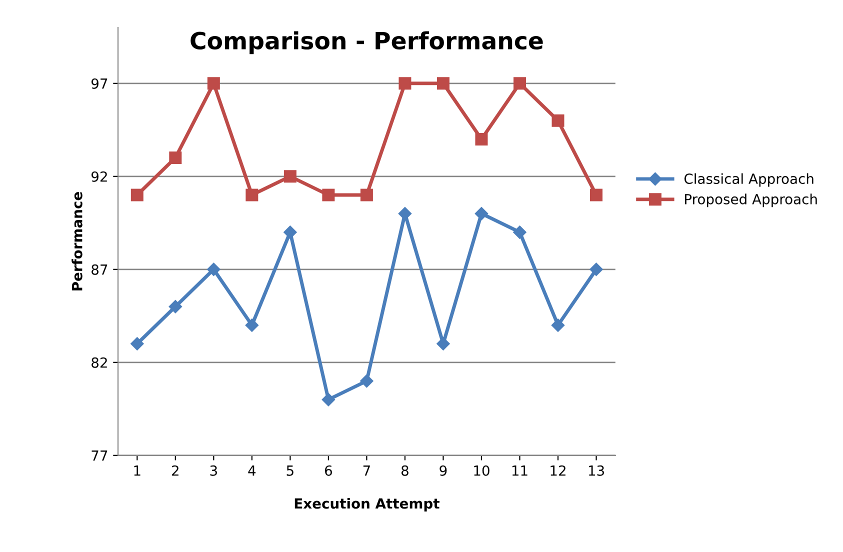 This screenshot has width=843, height=552. What do you see at coordinates (99, 362) in the screenshot?
I see `y-tick-label: 82` at bounding box center [99, 362].